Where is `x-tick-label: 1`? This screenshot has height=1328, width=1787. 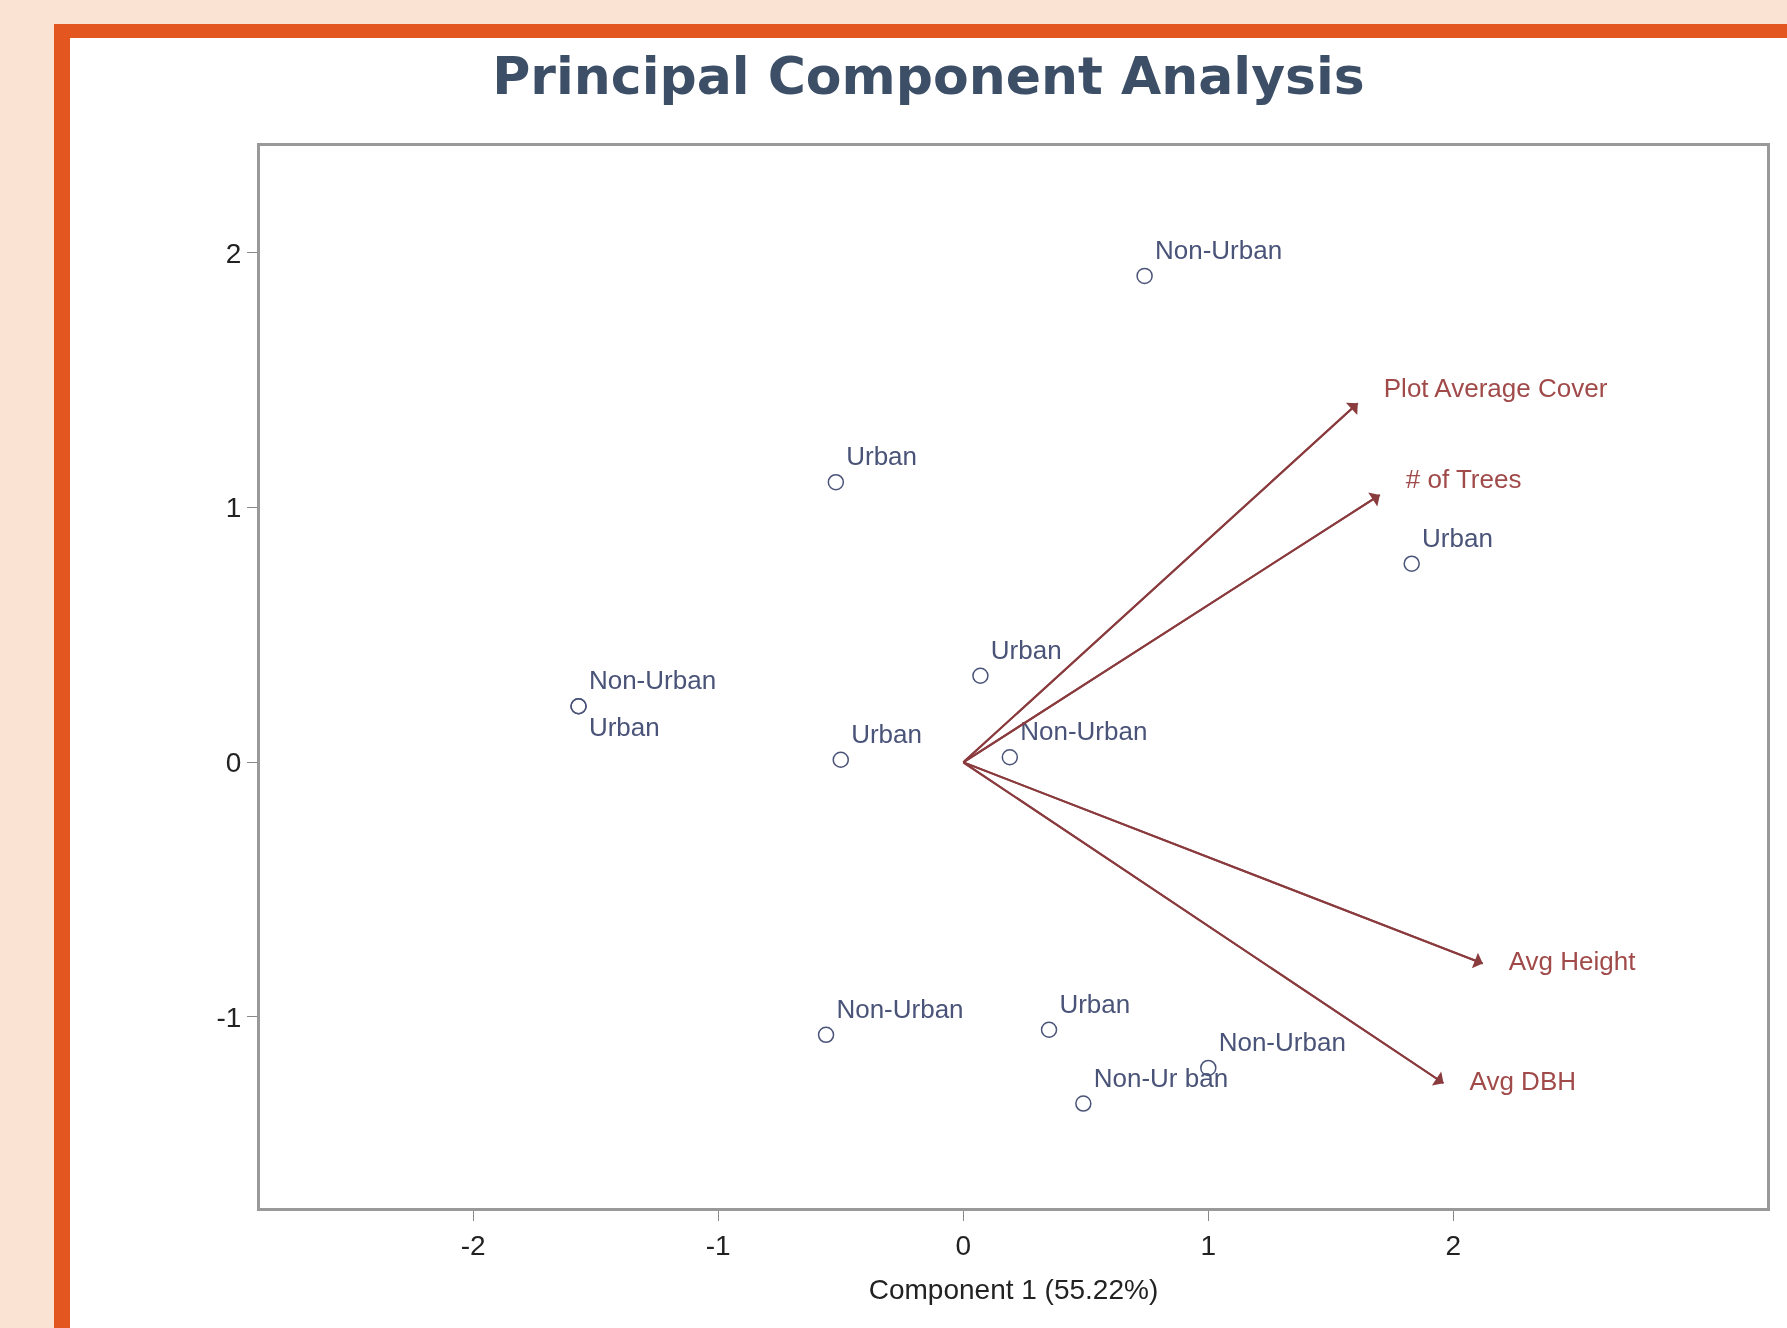 x-tick-label: 1 is located at coordinates (1208, 1245).